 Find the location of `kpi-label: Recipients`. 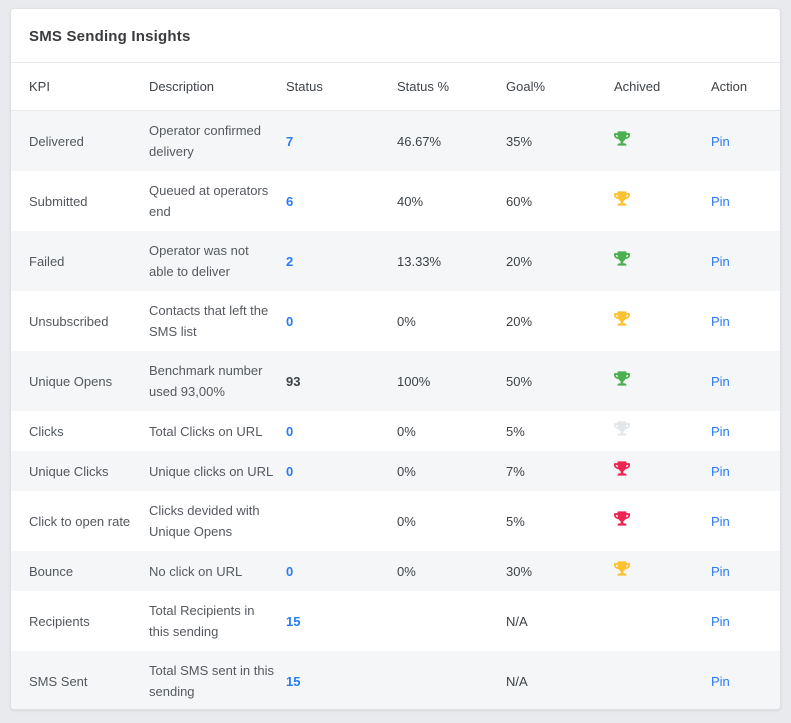

kpi-label: Recipients is located at coordinates (59, 621).